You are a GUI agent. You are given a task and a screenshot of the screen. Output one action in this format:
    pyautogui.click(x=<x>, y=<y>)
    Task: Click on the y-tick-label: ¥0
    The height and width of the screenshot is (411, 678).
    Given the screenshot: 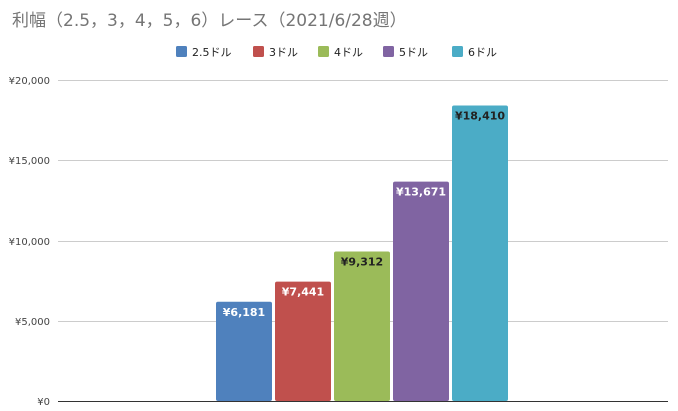 What is the action you would take?
    pyautogui.click(x=43, y=402)
    